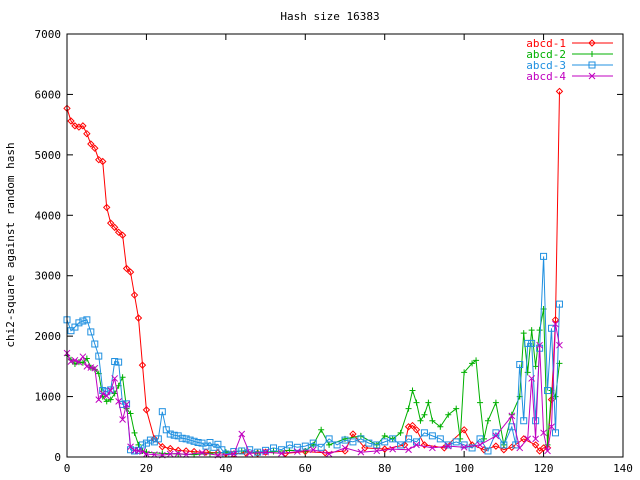 Image resolution: width=640 pixels, height=480 pixels. I want to click on x-tick-label: 20, so click(146, 468).